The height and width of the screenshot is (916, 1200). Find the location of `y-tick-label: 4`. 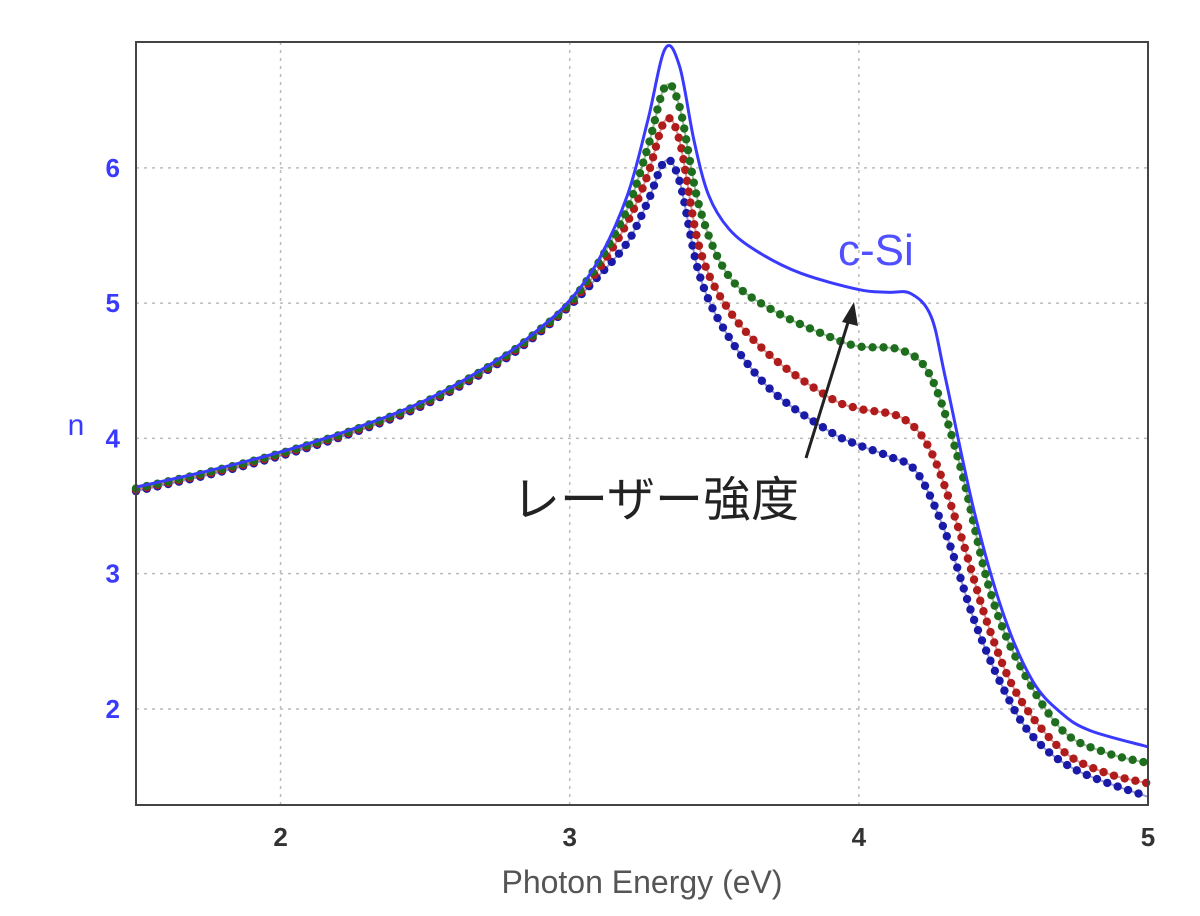

y-tick-label: 4 is located at coordinates (113, 438).